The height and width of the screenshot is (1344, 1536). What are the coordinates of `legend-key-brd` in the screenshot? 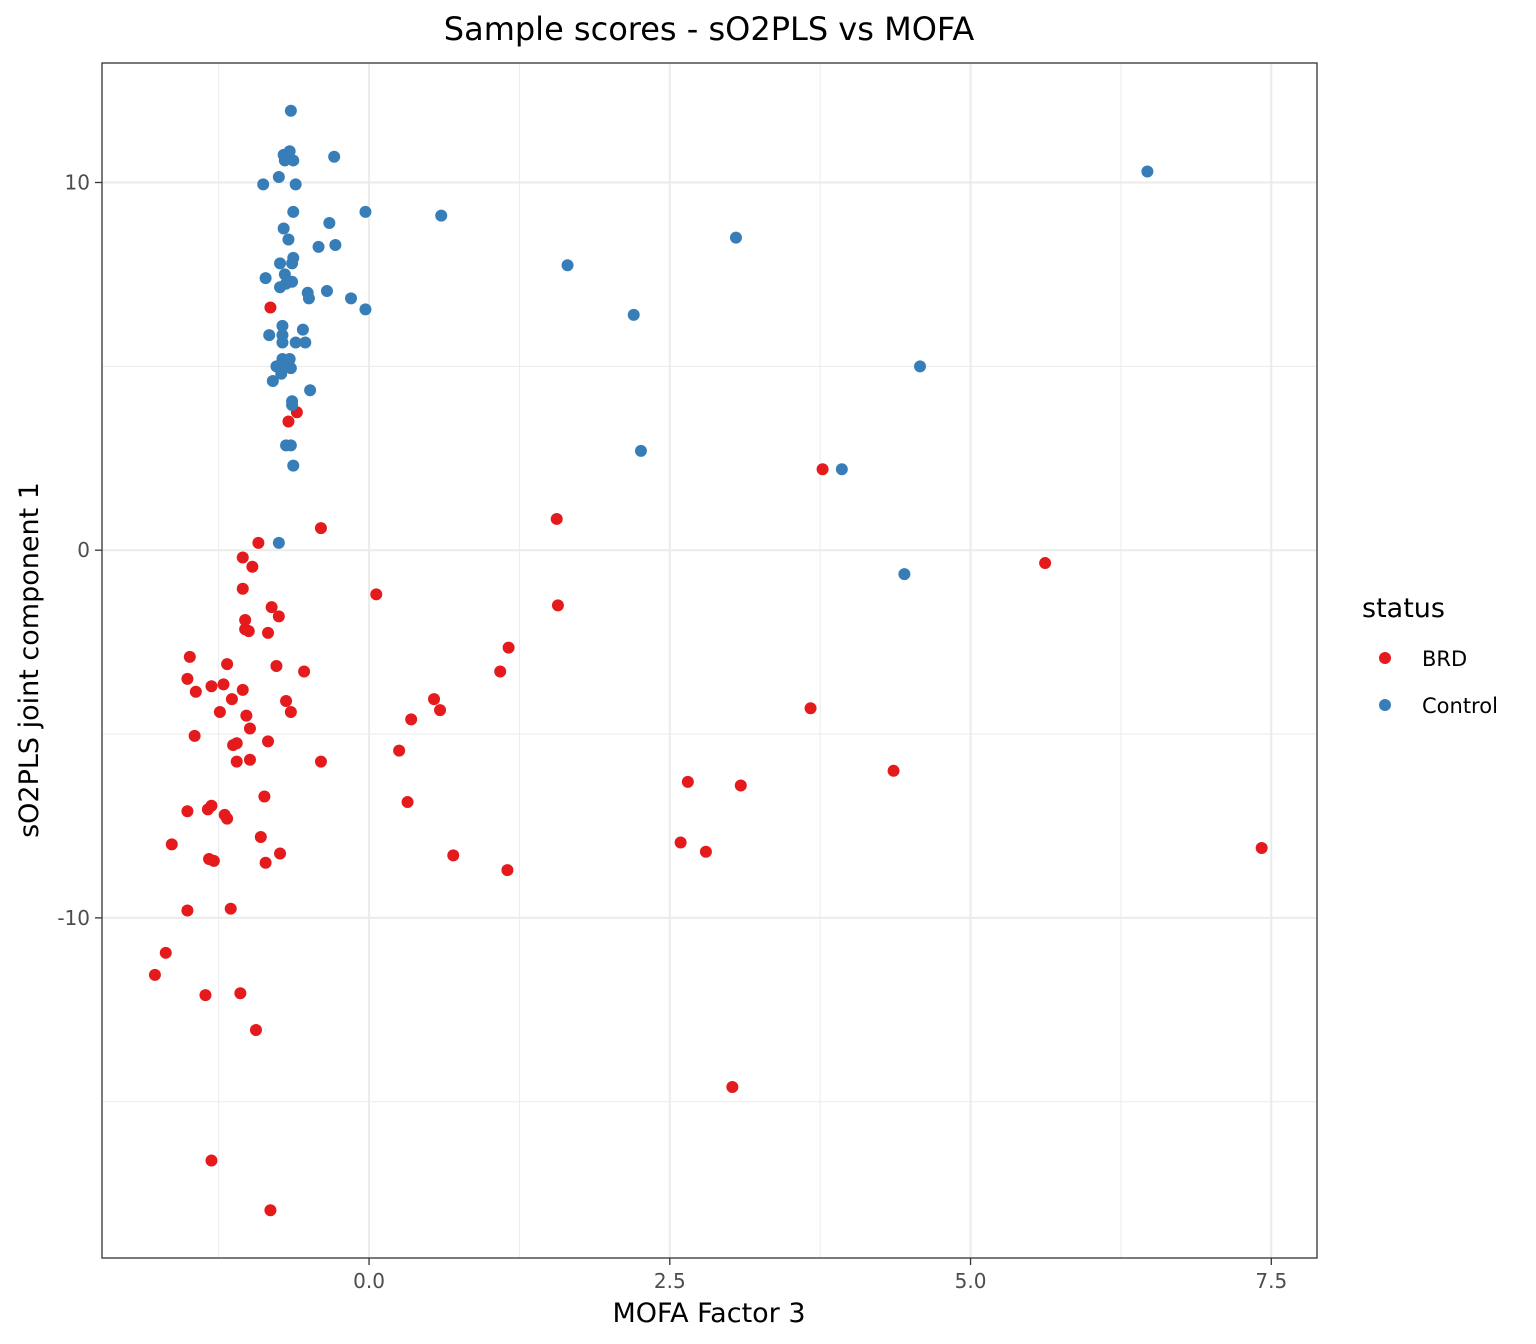 It's located at (1385, 658).